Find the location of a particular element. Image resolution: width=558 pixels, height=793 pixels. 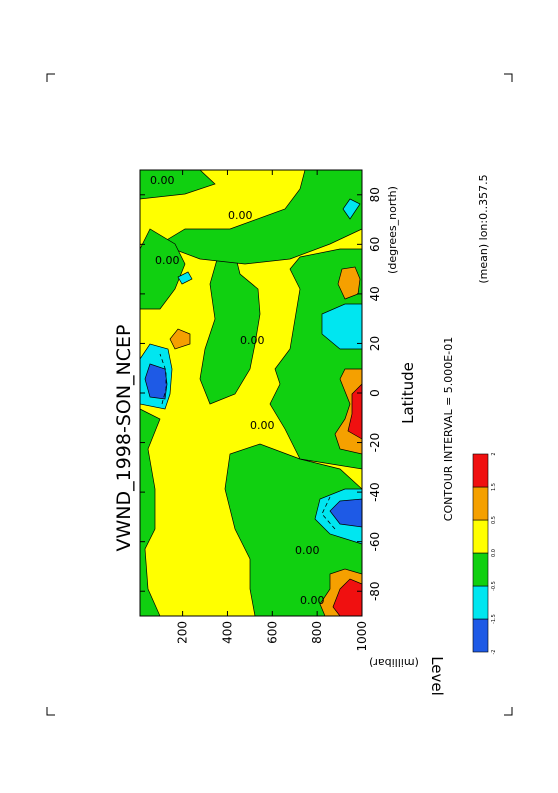

y-axis-unit: (millibar) is located at coordinates (394, 662).